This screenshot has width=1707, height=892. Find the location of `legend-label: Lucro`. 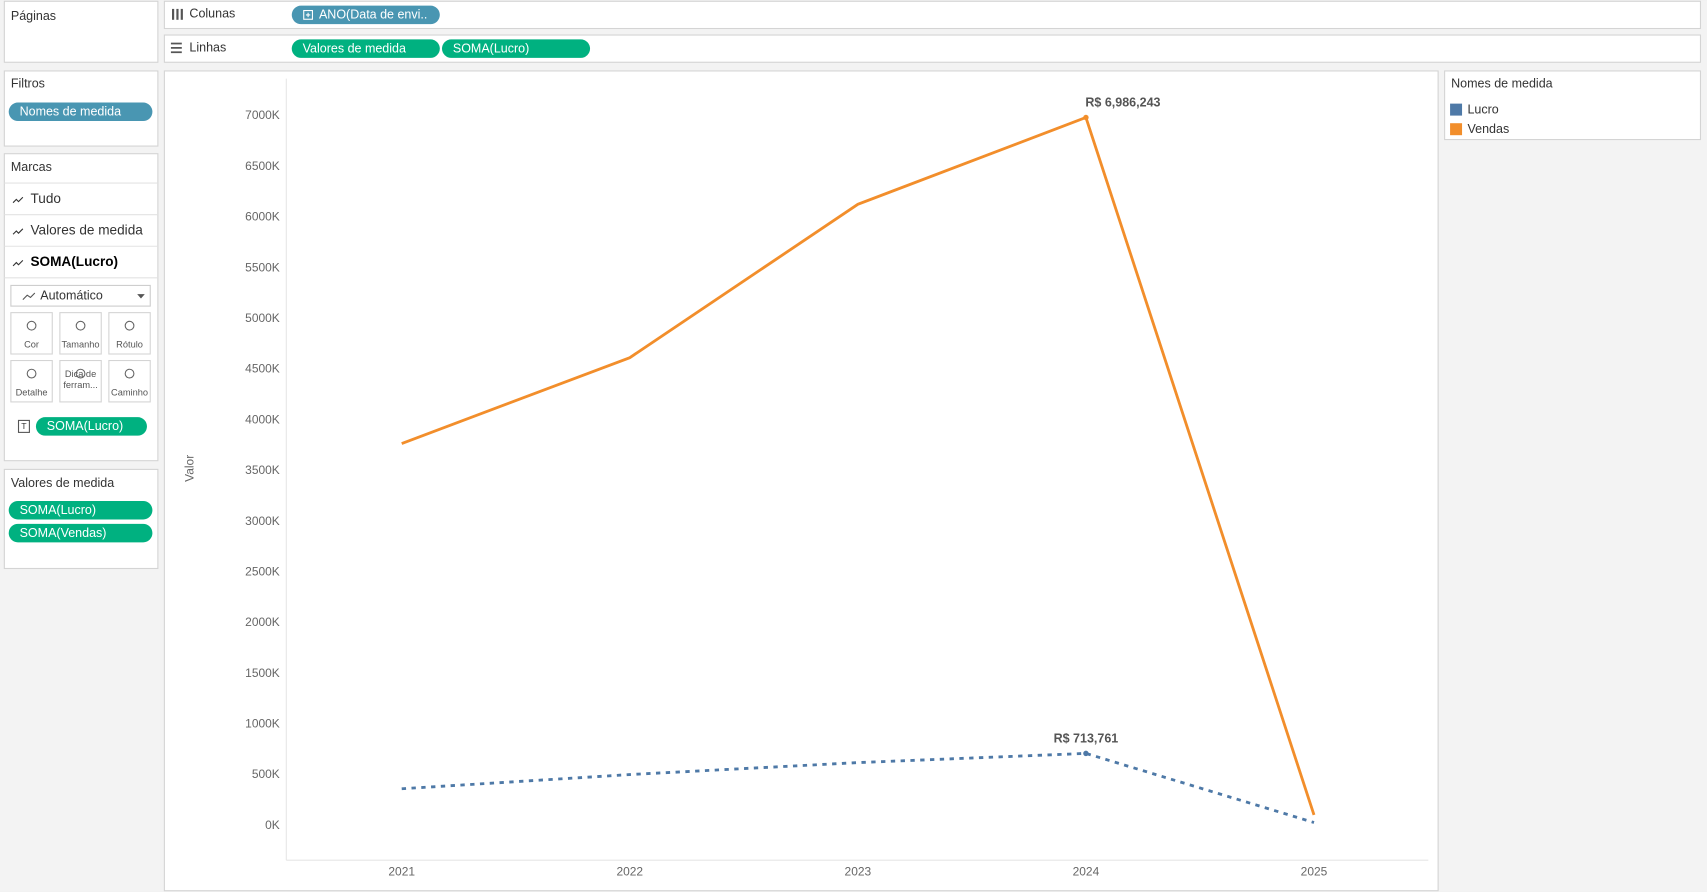

legend-label: Lucro is located at coordinates (1482, 109).